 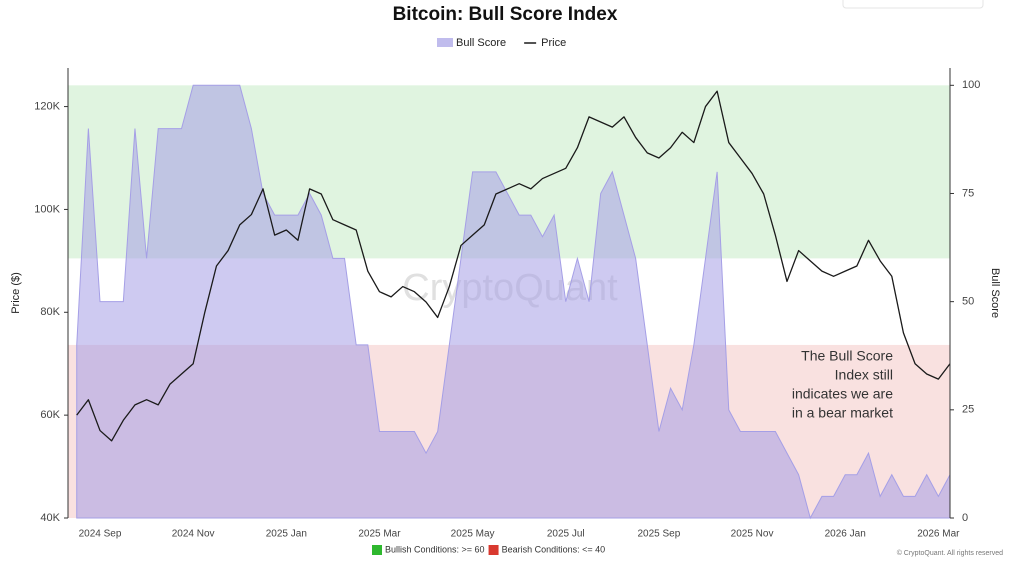 What do you see at coordinates (968, 193) in the screenshot?
I see `y2-tick-label: 75` at bounding box center [968, 193].